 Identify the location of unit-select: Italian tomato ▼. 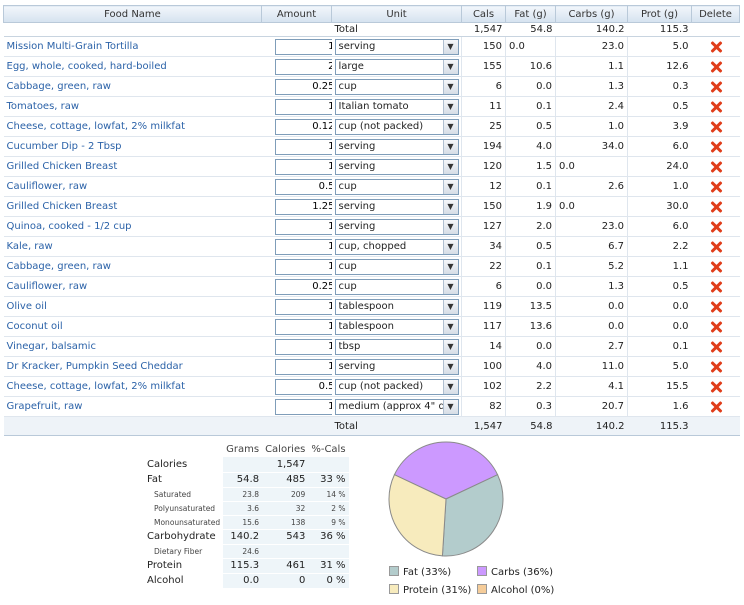
(396, 106).